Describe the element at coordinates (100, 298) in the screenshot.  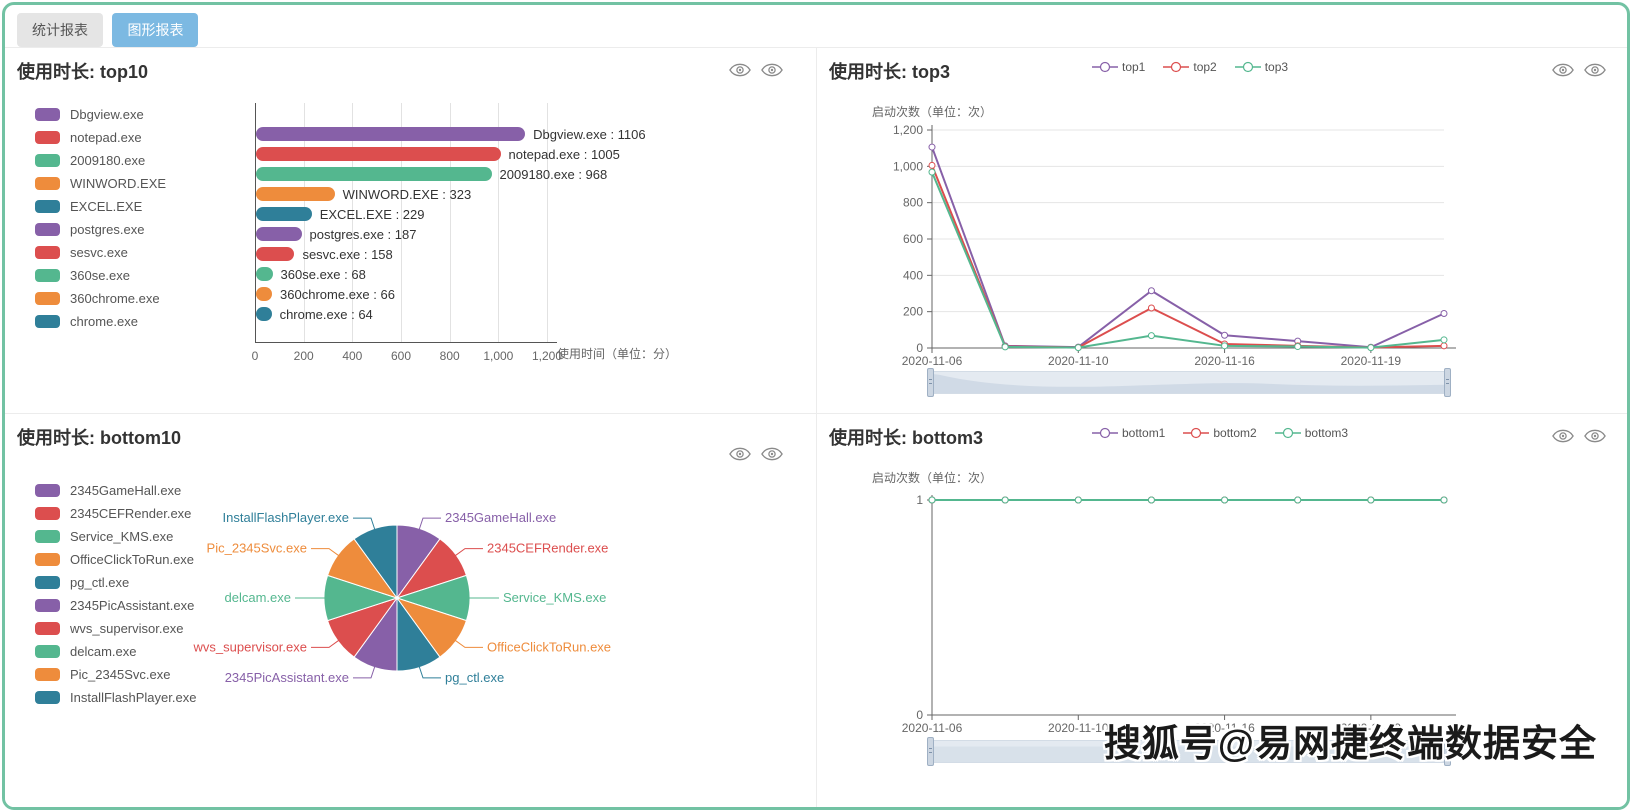
I see `legend-item: 360chrome.exe` at that location.